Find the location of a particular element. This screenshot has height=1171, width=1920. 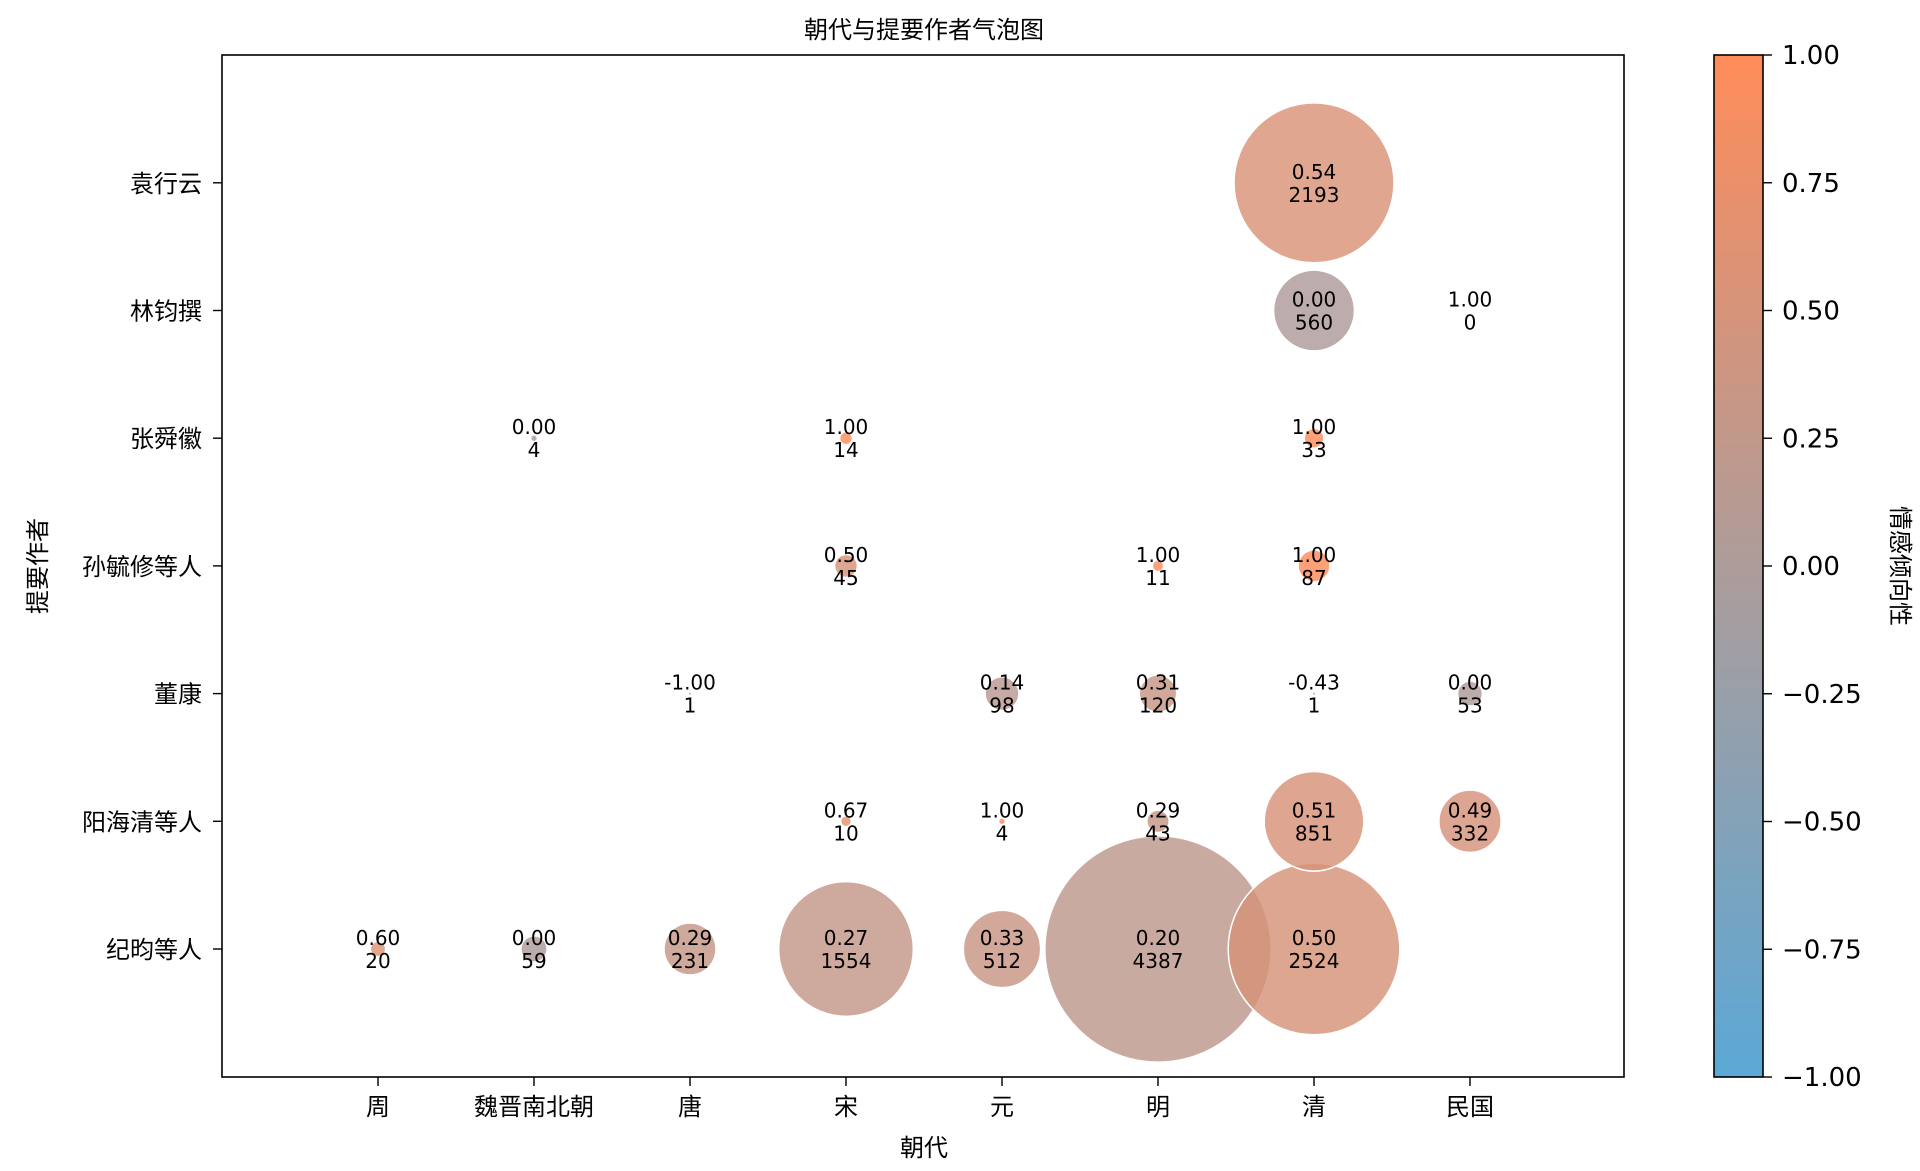

colorbar-tick-label: 0.00 is located at coordinates (1811, 567).